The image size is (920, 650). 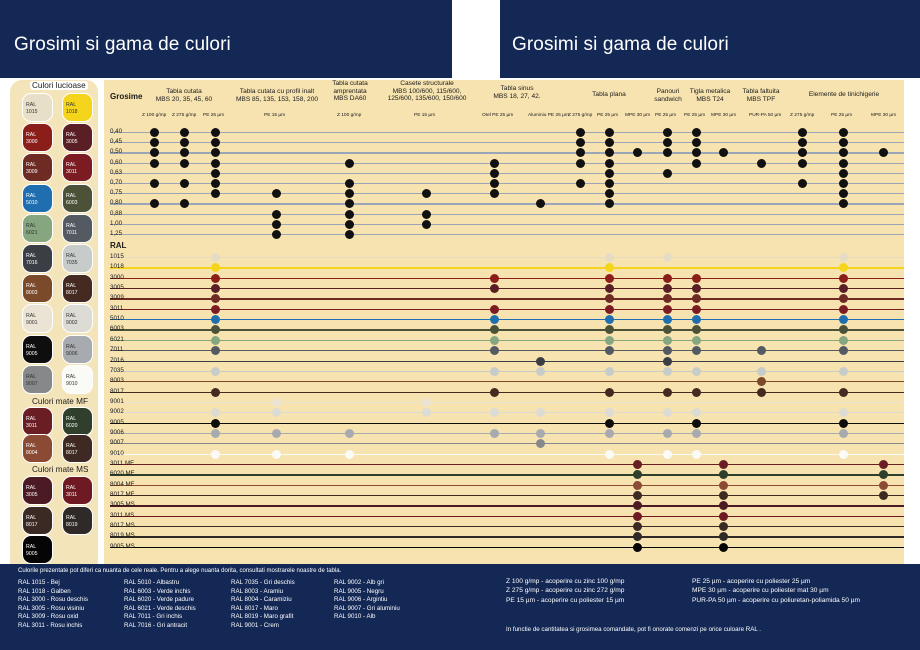 I want to click on footer-gutter, so click(x=476, y=607).